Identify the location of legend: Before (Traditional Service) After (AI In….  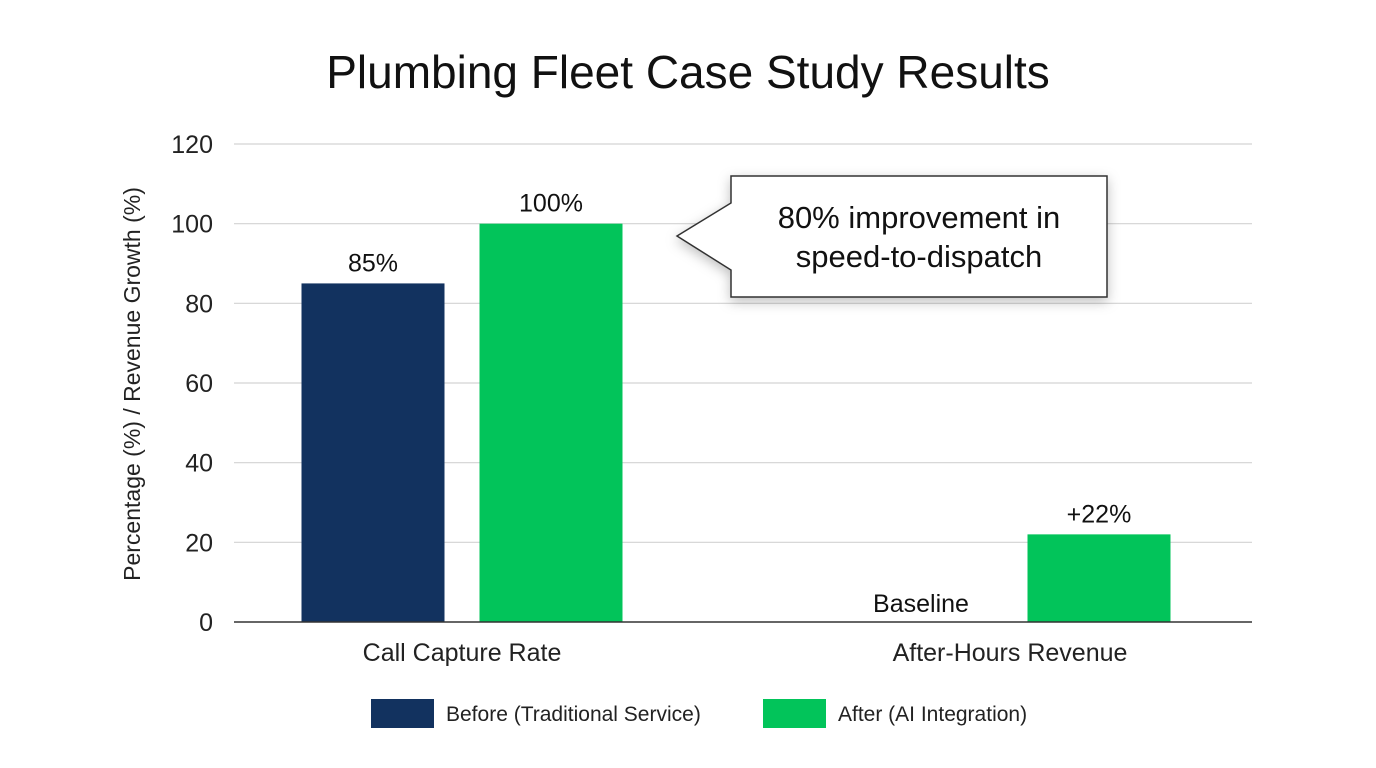
(699, 713).